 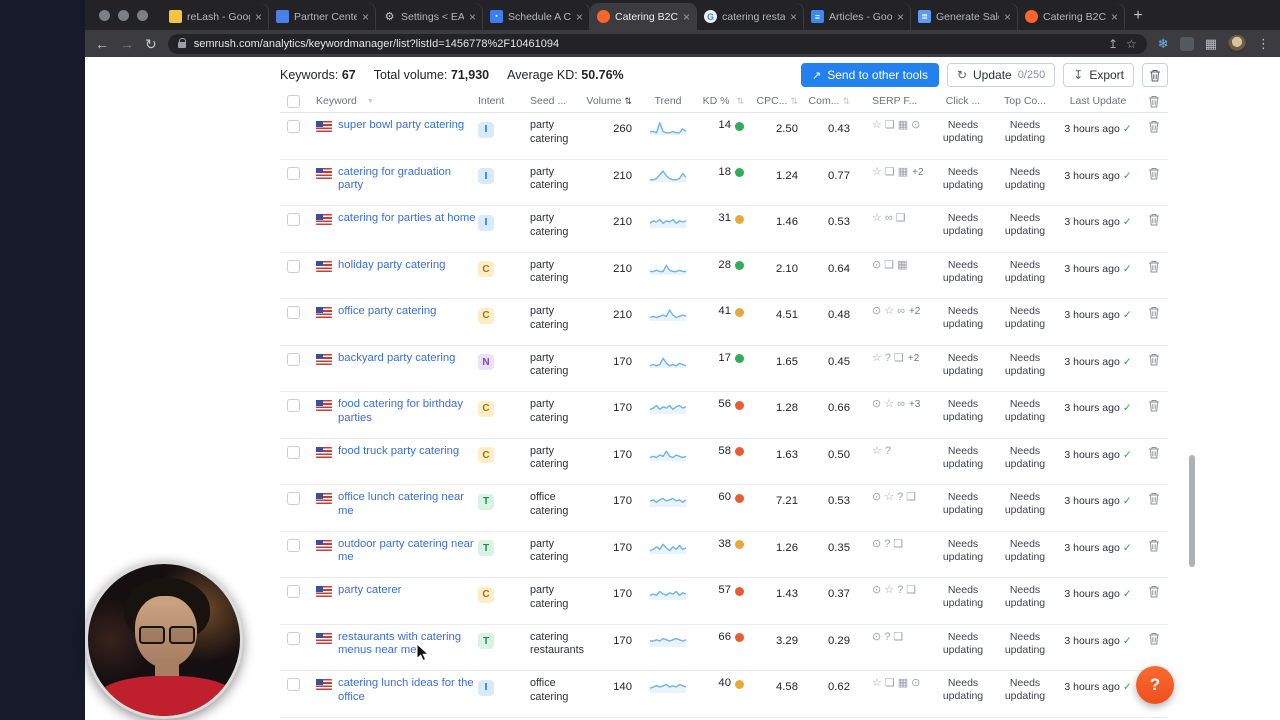 What do you see at coordinates (1098, 75) in the screenshot?
I see `export-button: ↧ Export` at bounding box center [1098, 75].